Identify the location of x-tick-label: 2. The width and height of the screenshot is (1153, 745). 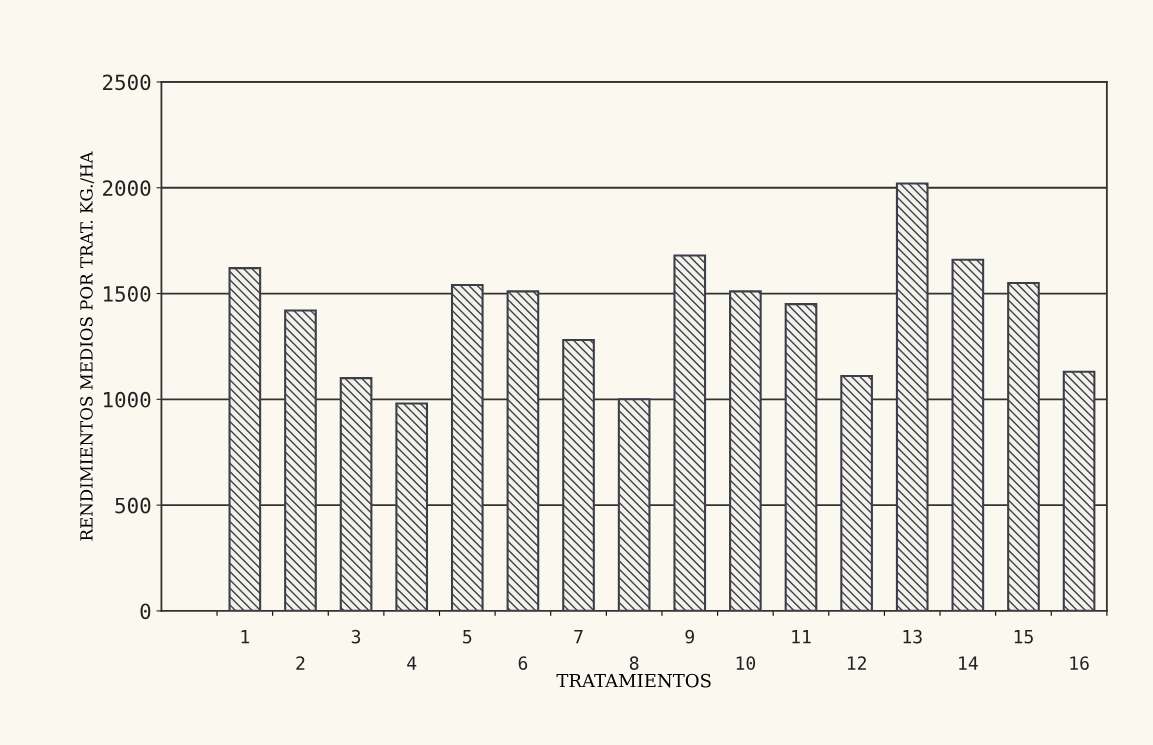
(300, 663).